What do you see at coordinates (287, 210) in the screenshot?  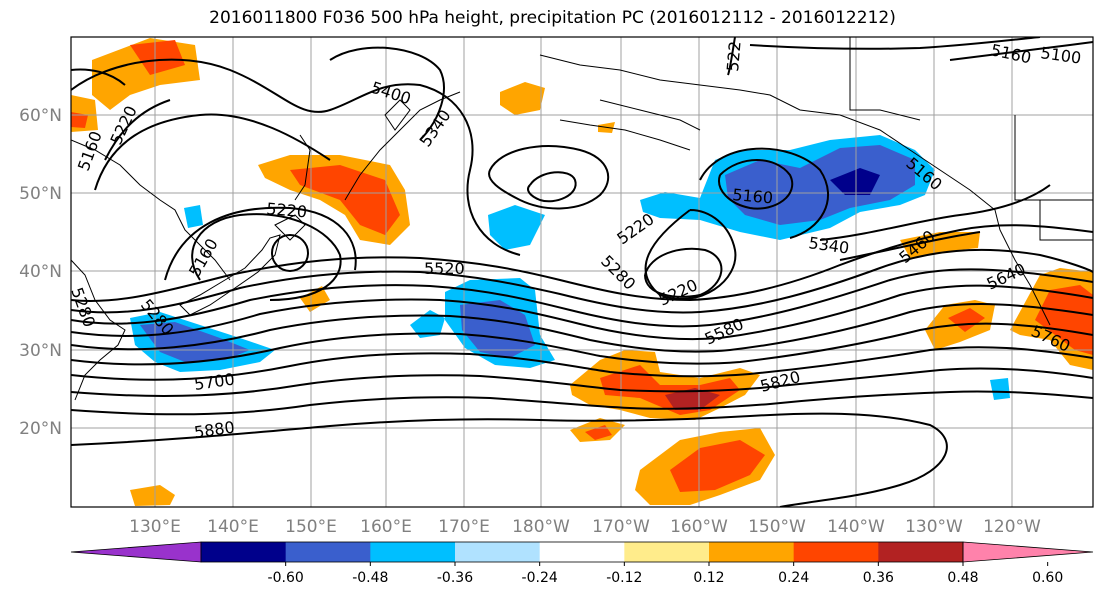 I see `contour-label: 5220` at bounding box center [287, 210].